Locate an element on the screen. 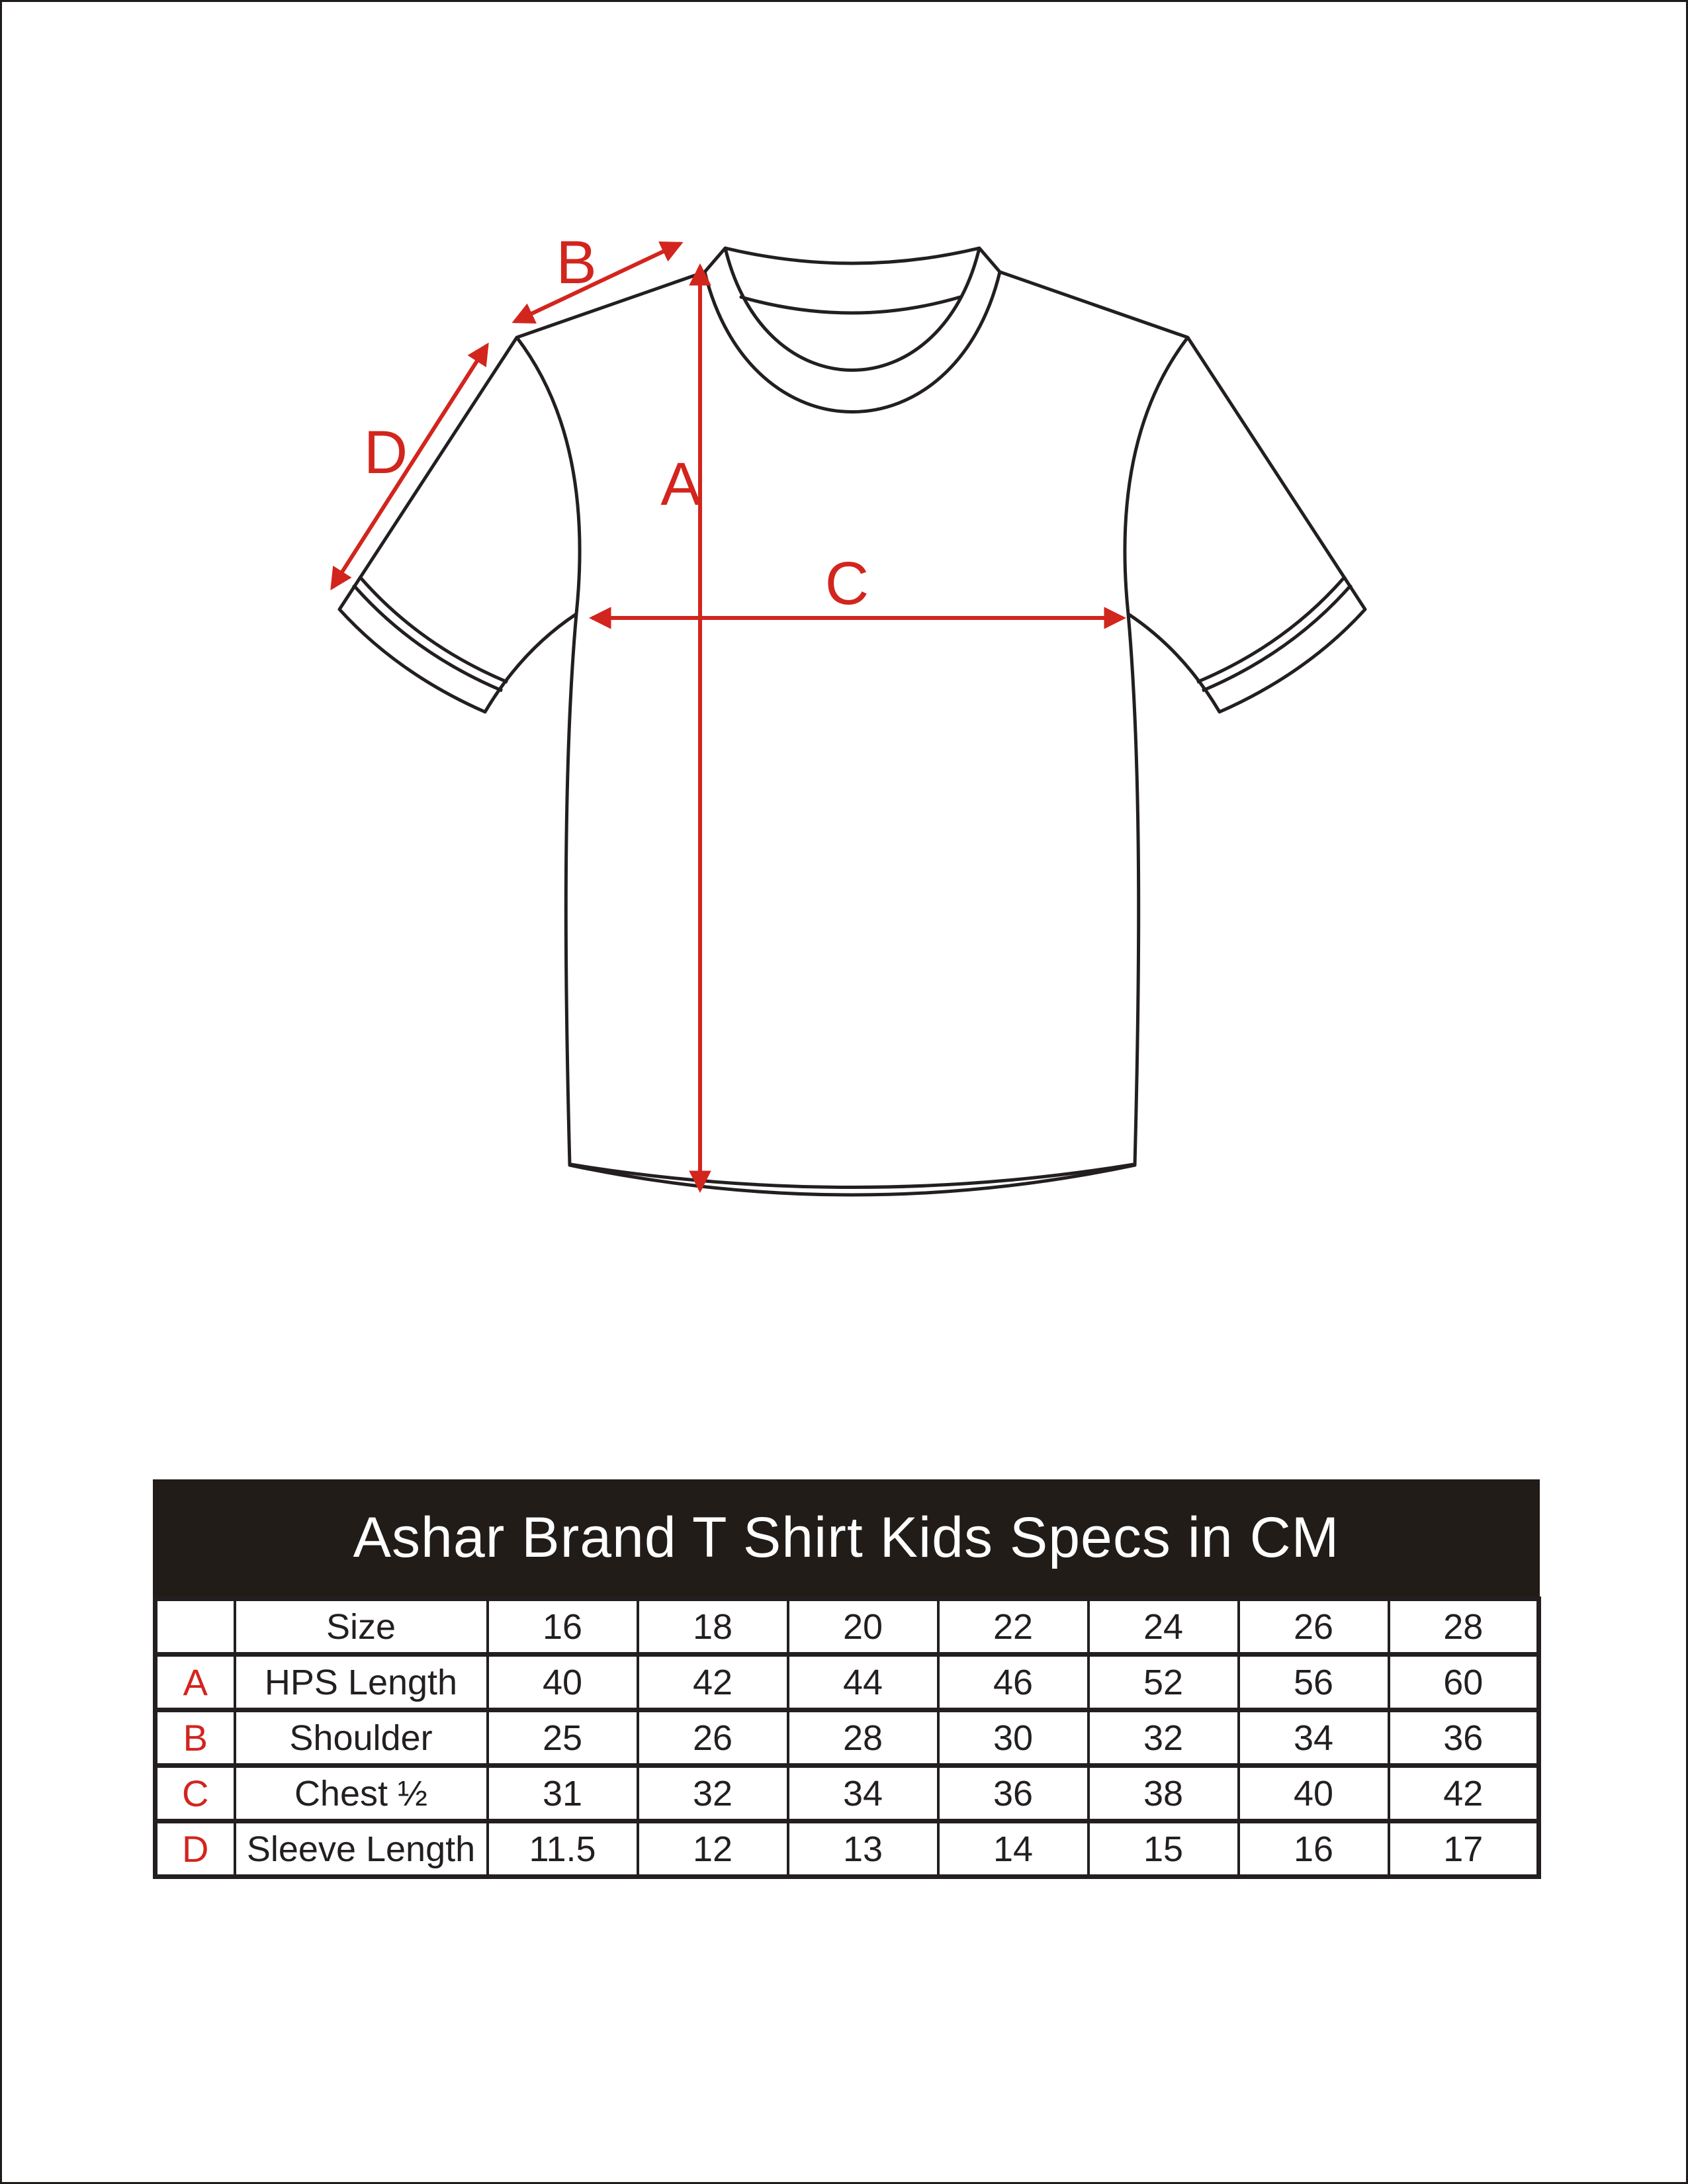 The width and height of the screenshot is (1688, 2184). table-title: Ashar Brand T Shirt Kids Specs in CM is located at coordinates (846, 1537).